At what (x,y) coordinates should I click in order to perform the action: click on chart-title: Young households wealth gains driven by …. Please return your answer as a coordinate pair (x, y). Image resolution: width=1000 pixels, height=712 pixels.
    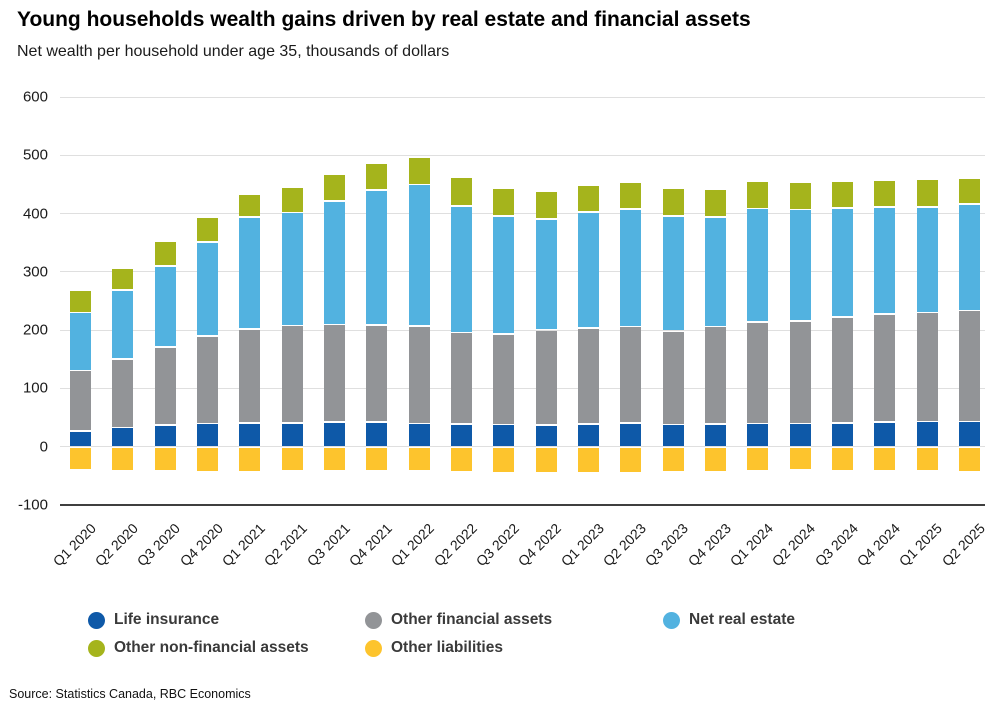
    Looking at the image, I should click on (384, 19).